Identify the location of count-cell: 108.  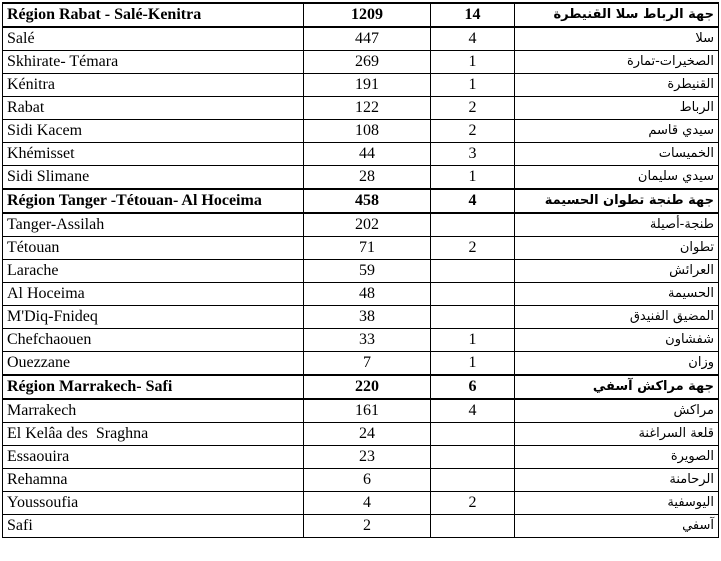
(367, 131).